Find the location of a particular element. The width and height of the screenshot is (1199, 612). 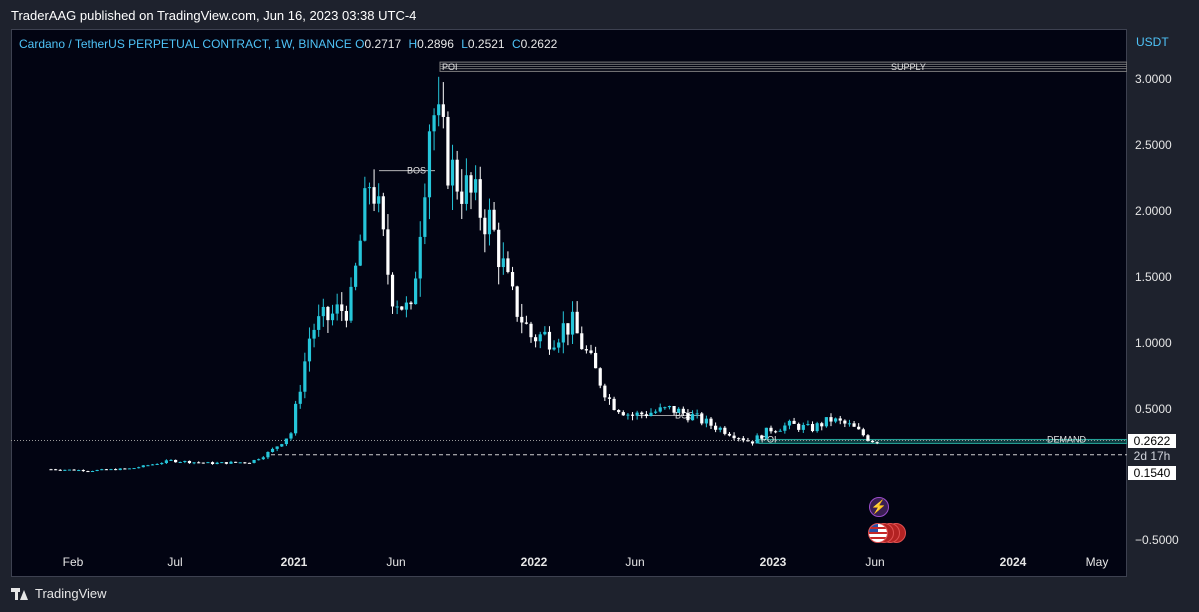

price-tick: 1.5000 is located at coordinates (1153, 277).